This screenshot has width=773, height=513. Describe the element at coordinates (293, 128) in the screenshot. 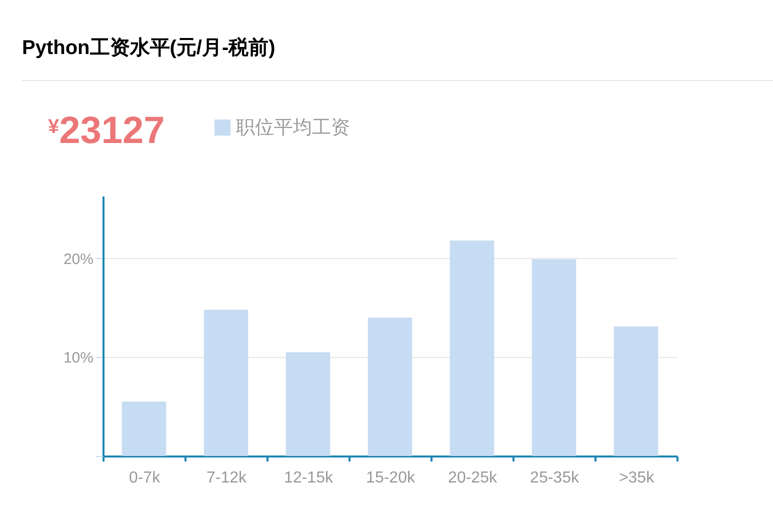

I see `legend-label: 职位平均工资` at that location.